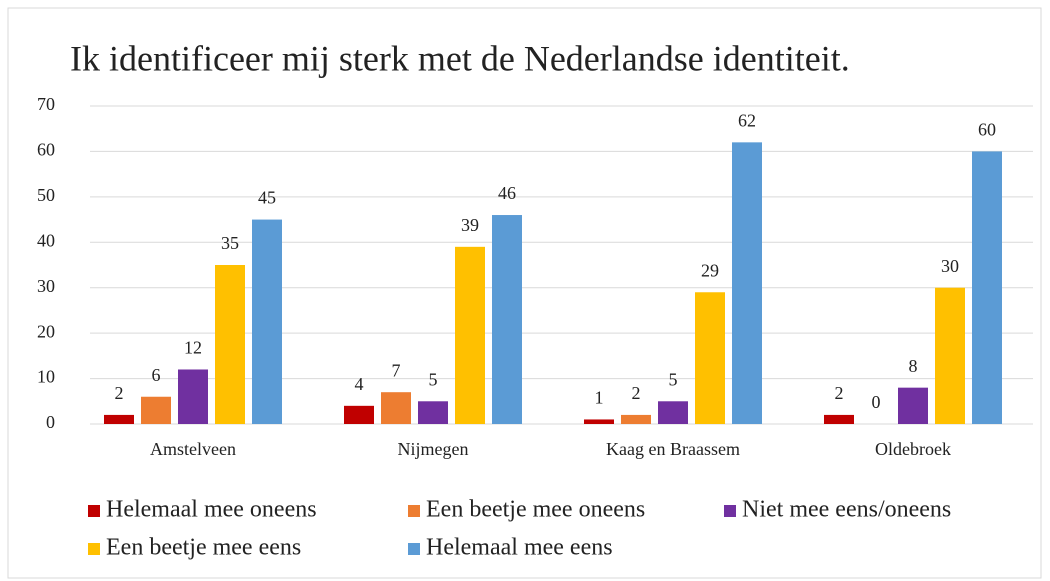 The width and height of the screenshot is (1050, 581). I want to click on legend-label: Helemaal mee oneens, so click(211, 510).